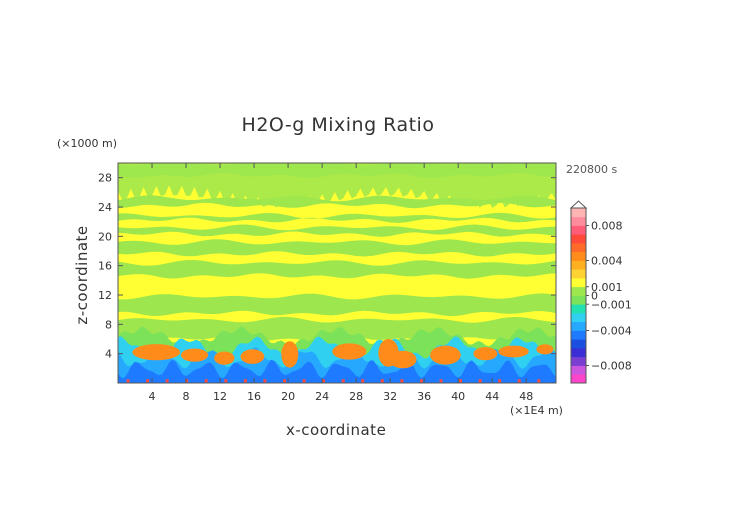 The height and width of the screenshot is (532, 752). I want to click on upper-green-region, so click(337, 185).